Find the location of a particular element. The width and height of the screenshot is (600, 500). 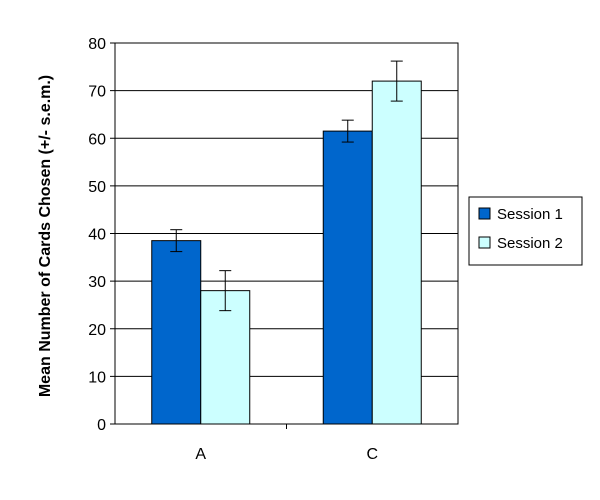

y-tick-label: 20 is located at coordinates (97, 330).